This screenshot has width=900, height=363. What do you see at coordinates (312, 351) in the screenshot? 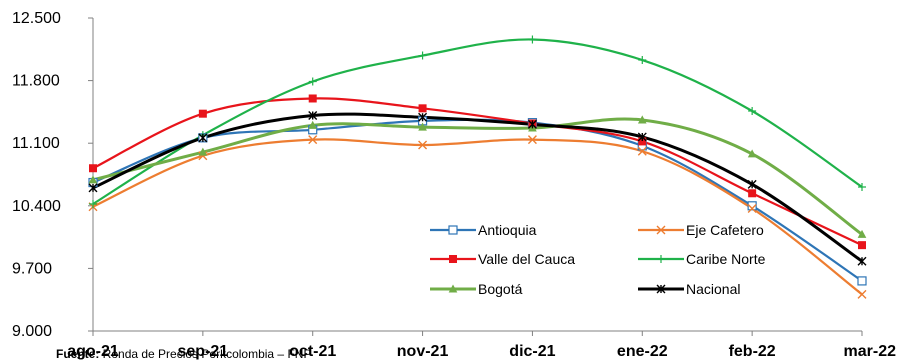
I see `x-tick-label: oct-21` at bounding box center [312, 351].